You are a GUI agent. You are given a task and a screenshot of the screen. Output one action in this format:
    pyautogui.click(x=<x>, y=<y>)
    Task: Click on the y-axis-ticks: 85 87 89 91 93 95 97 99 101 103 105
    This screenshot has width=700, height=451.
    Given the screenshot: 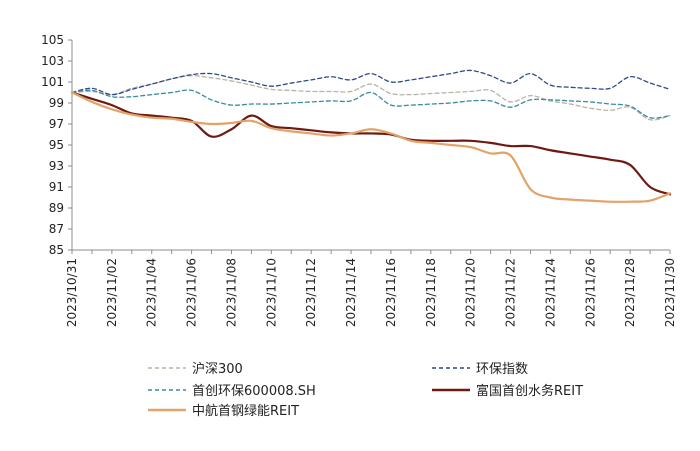 What is the action you would take?
    pyautogui.click(x=56, y=145)
    